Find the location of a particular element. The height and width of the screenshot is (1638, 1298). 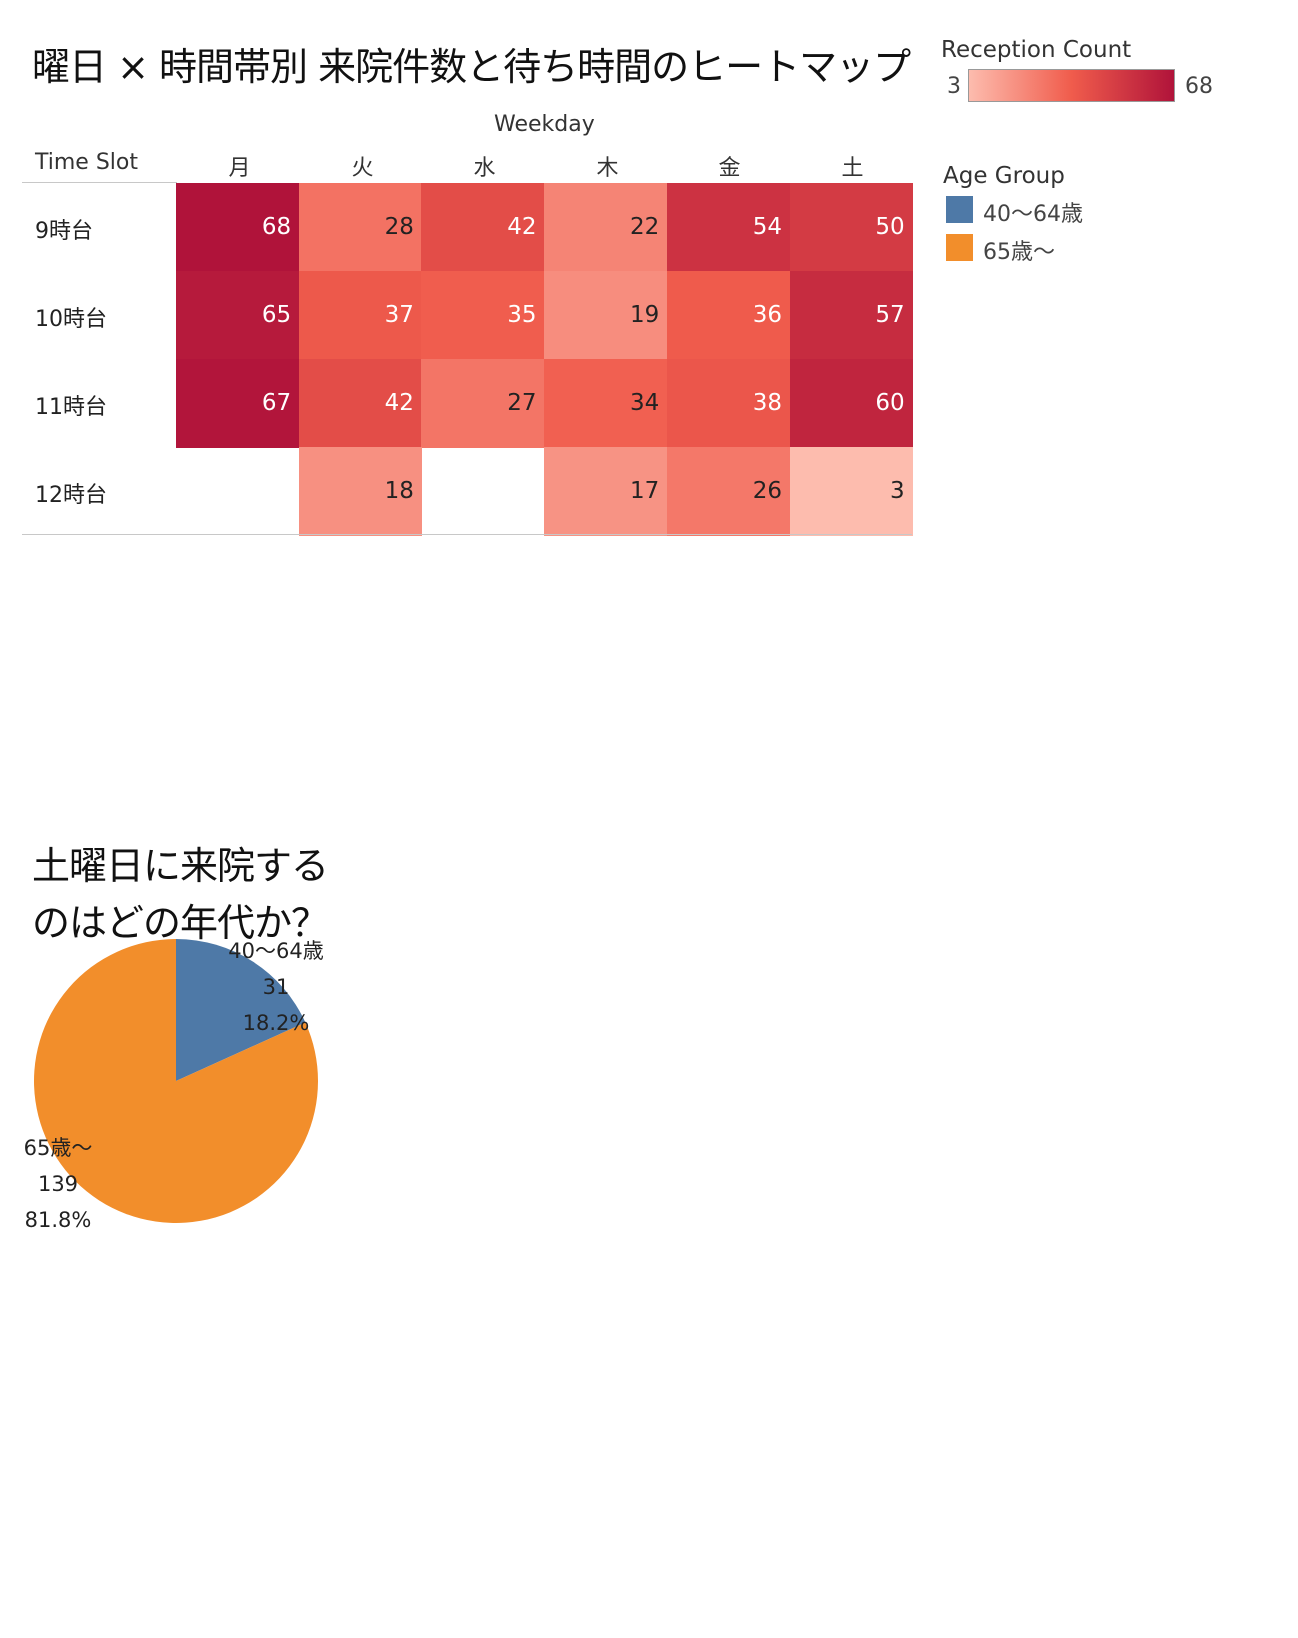

heatmap-cell: 17 is located at coordinates (606, 491).